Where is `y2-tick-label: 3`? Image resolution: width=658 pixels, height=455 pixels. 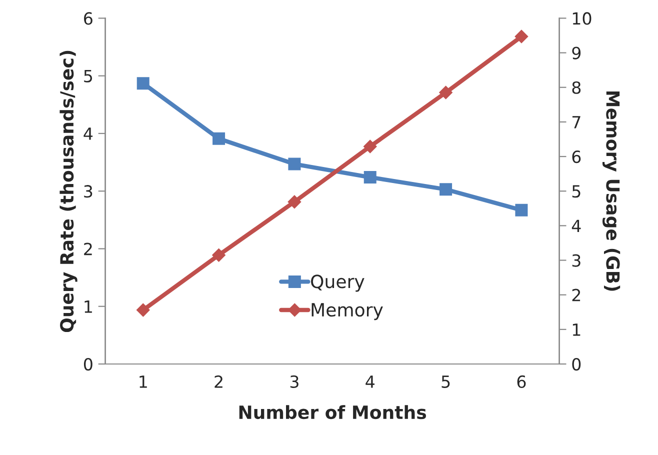
y2-tick-label: 3 is located at coordinates (576, 260).